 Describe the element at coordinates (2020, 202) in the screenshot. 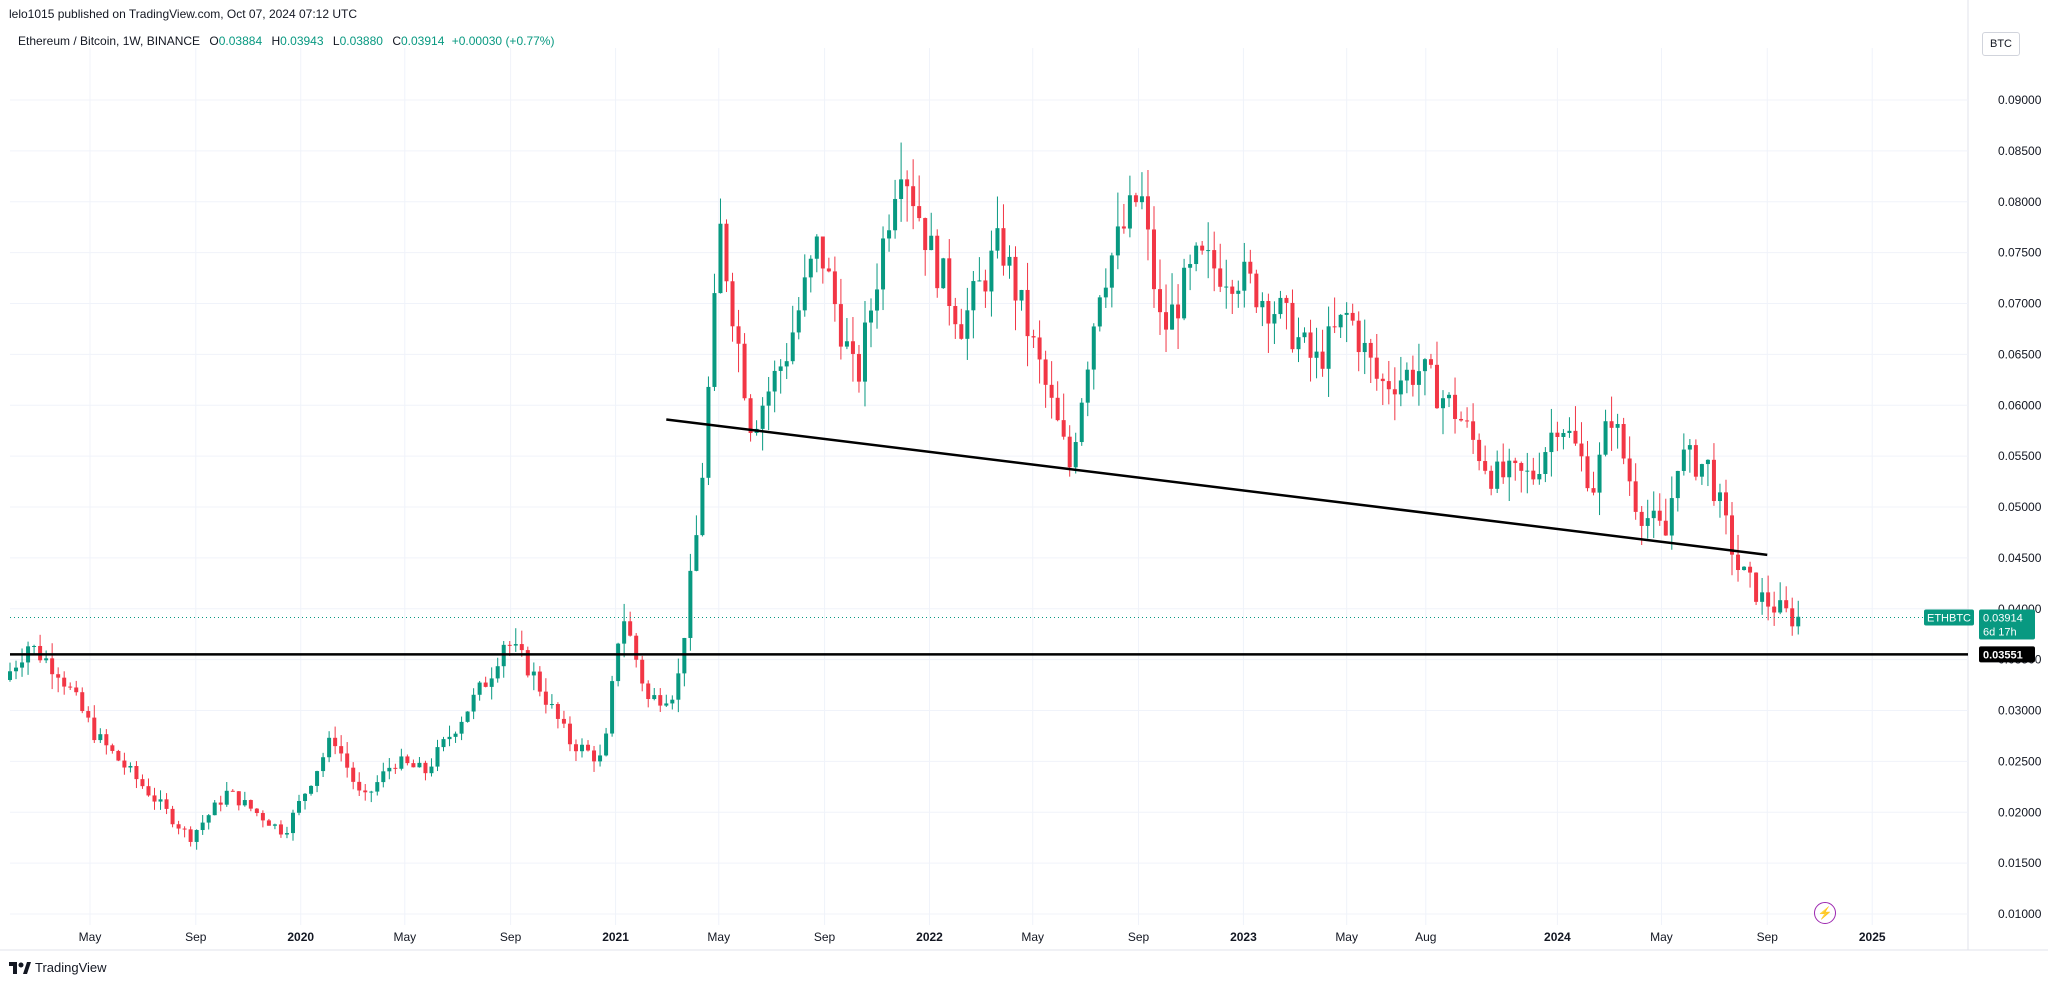

I see `y-tick-label: 0.08000` at that location.